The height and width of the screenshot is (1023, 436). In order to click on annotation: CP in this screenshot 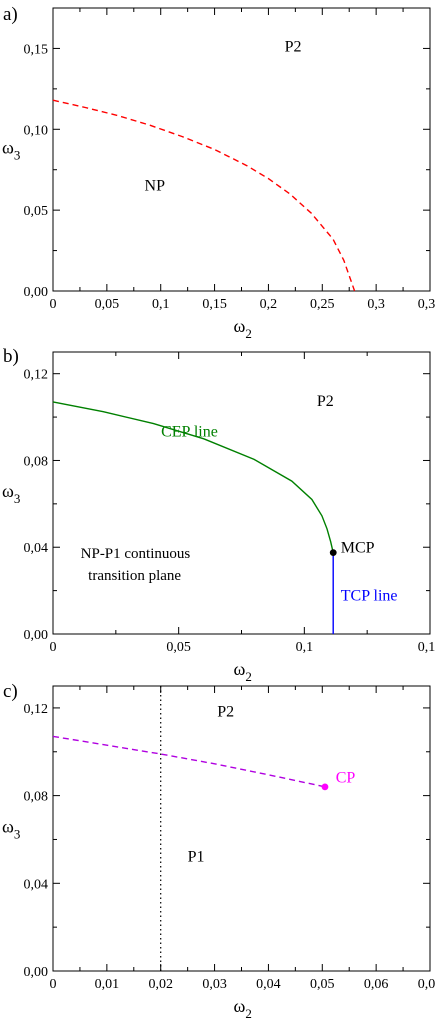, I will do `click(346, 777)`.